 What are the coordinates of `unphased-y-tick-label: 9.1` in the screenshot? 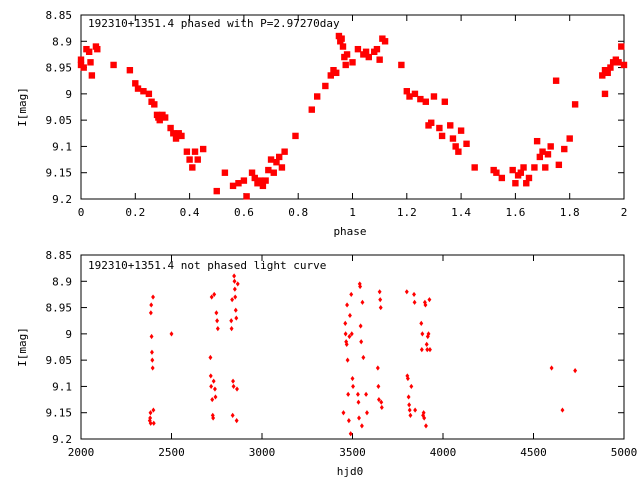 It's located at (62, 386).